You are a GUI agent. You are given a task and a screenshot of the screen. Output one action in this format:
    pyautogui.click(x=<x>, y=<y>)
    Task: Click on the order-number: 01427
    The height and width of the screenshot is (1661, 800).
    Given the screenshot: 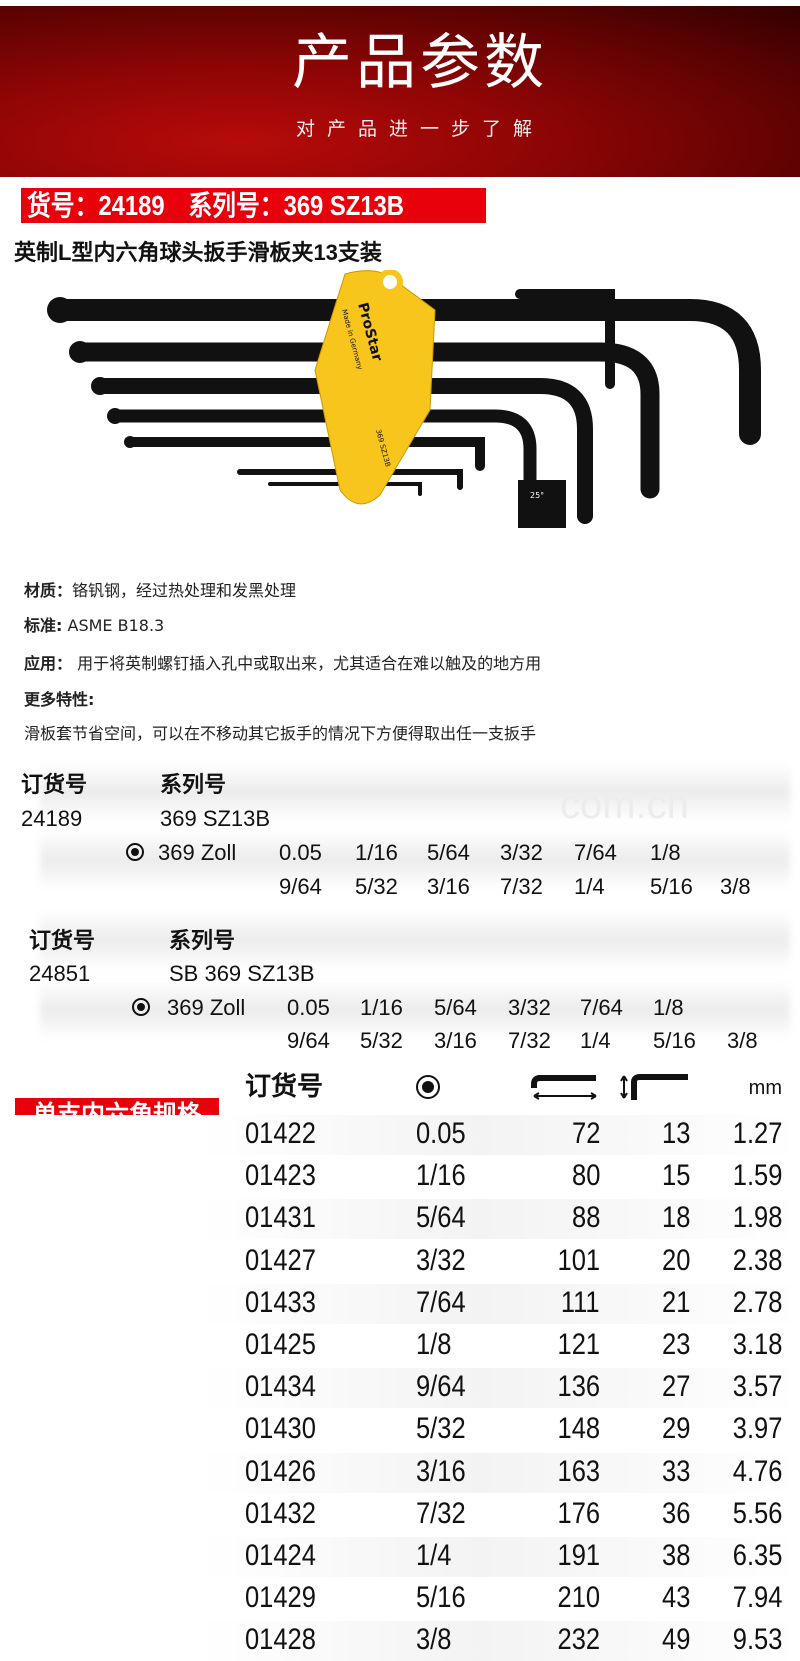 What is the action you would take?
    pyautogui.click(x=280, y=1260)
    